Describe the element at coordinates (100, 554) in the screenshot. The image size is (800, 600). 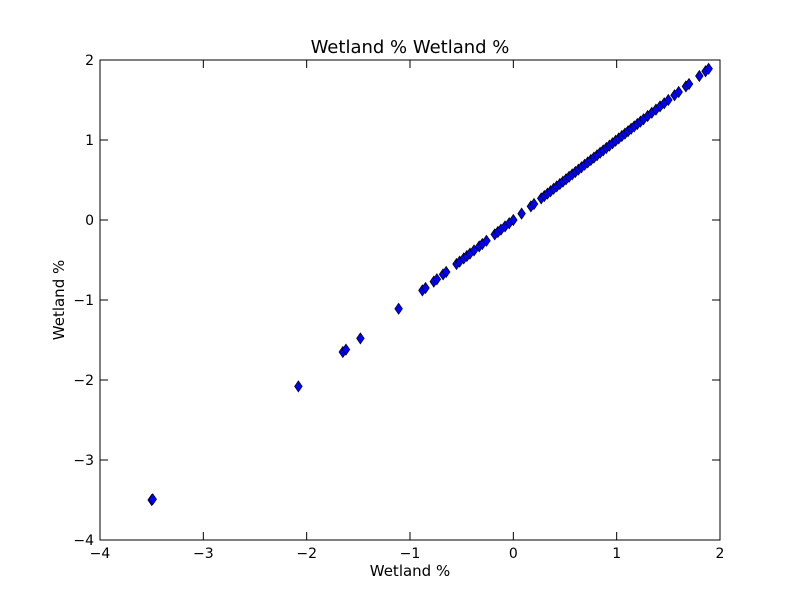
I see `x-tick-label: −4` at that location.